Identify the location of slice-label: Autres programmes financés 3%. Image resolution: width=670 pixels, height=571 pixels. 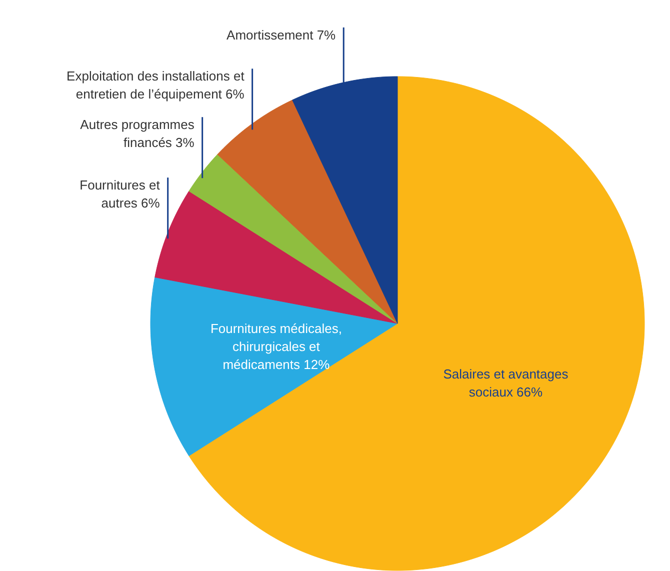
(137, 133).